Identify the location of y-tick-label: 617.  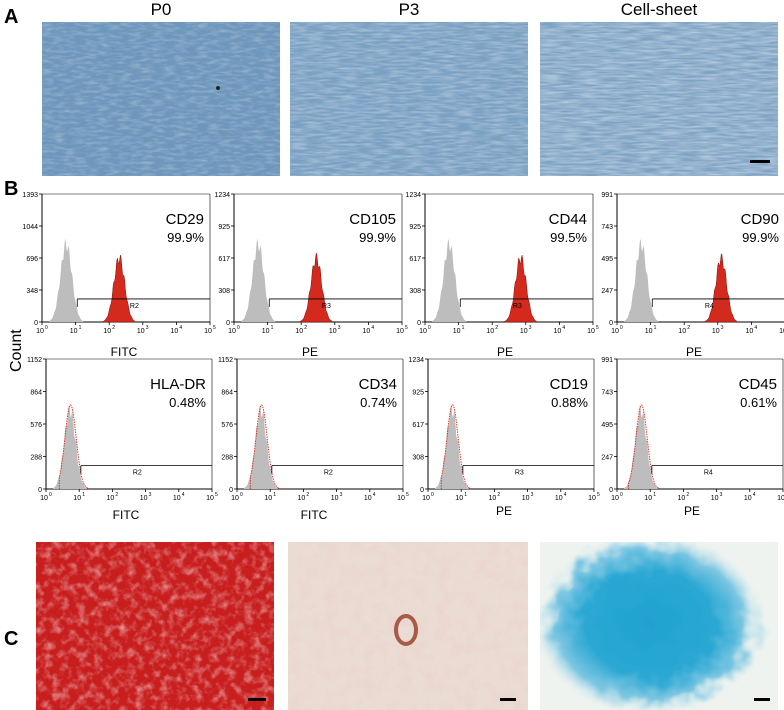
(418, 425).